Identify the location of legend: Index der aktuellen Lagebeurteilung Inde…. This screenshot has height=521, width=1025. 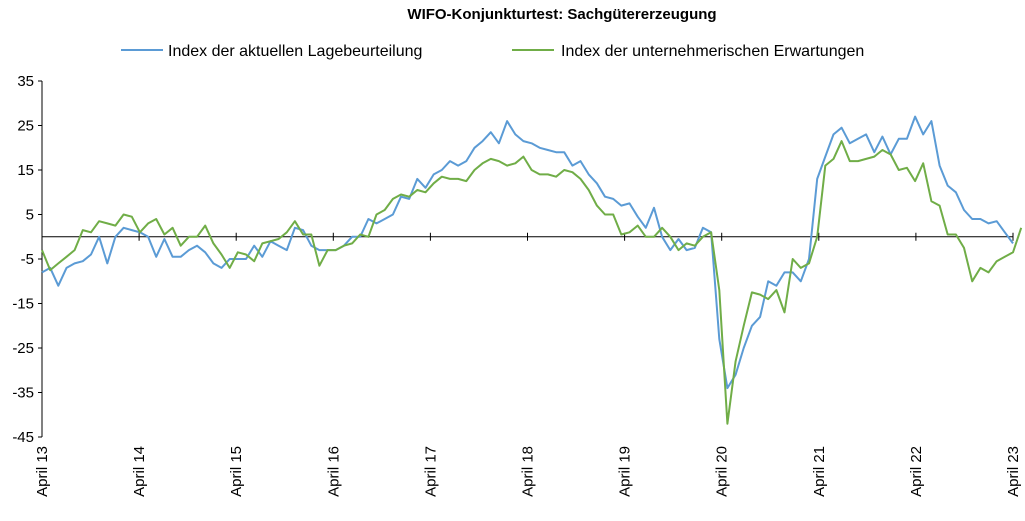
(492, 51).